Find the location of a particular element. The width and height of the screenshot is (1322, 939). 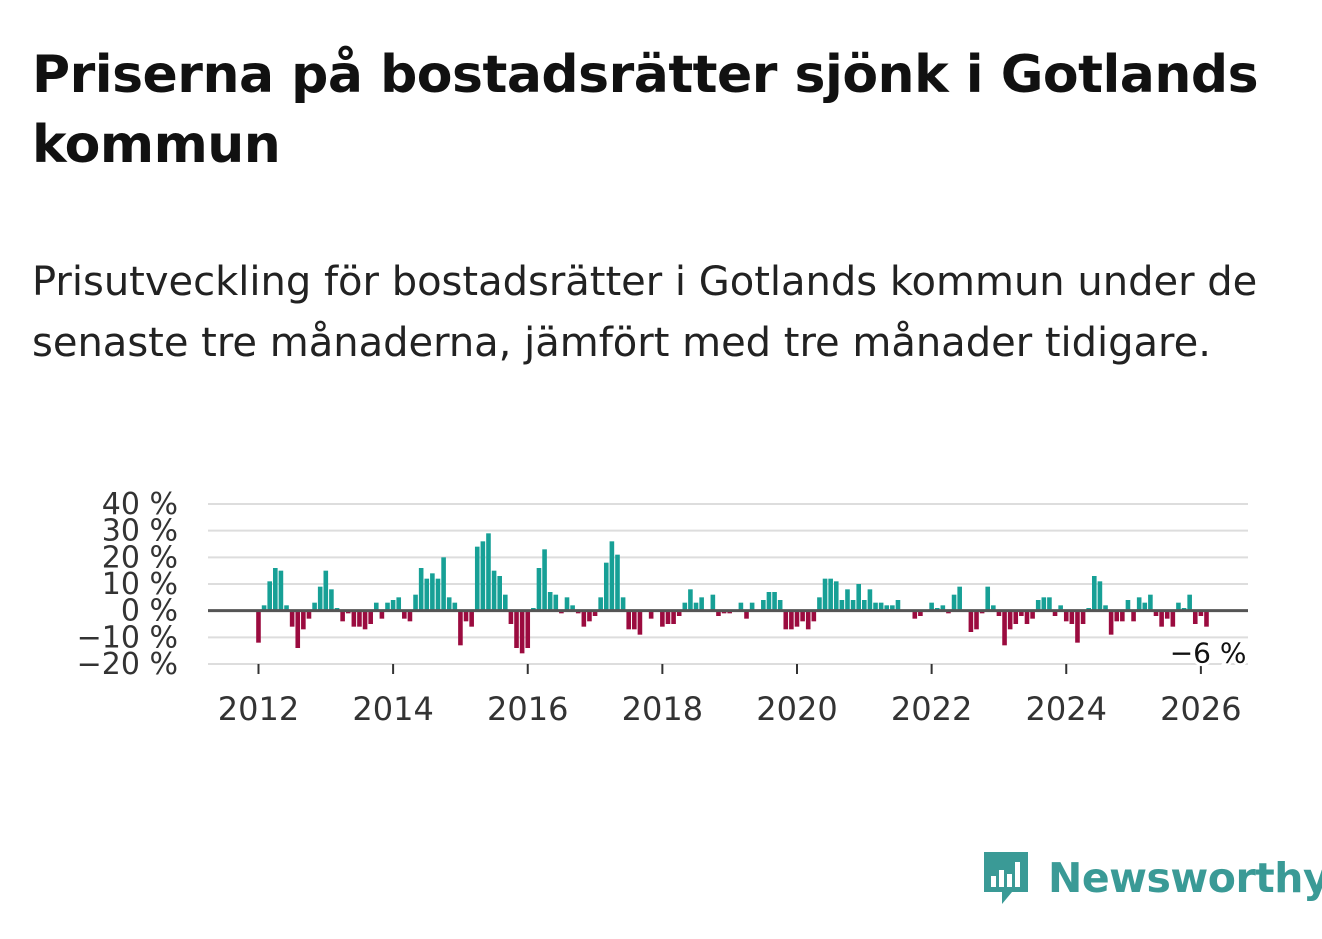

y-tick-label: 10 % is located at coordinates (140, 584).